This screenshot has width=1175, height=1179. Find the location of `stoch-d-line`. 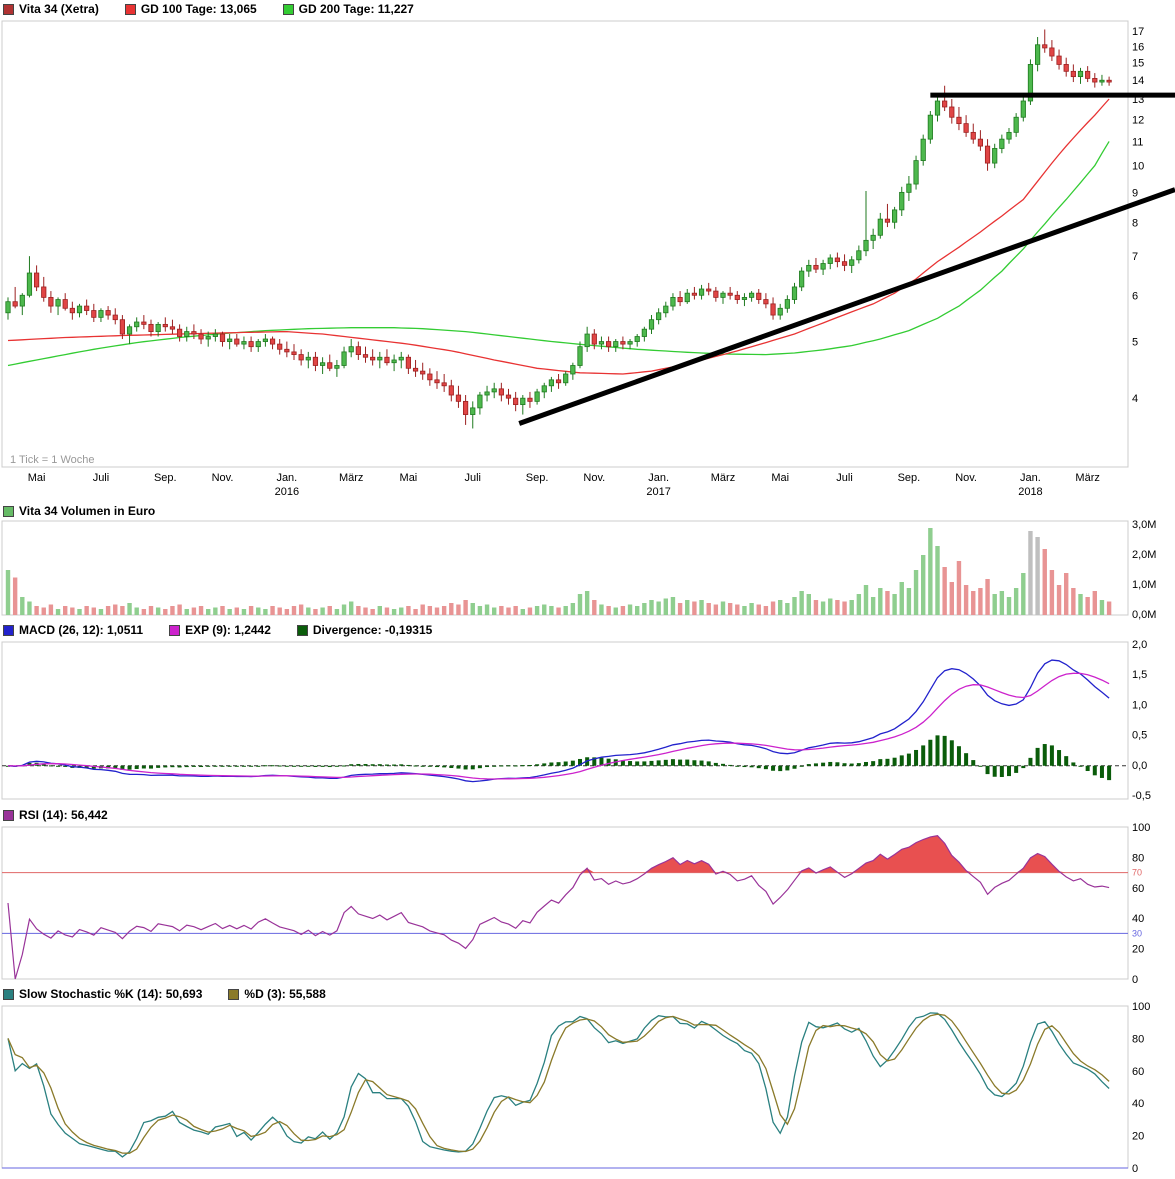

stoch-d-line is located at coordinates (558, 1083).